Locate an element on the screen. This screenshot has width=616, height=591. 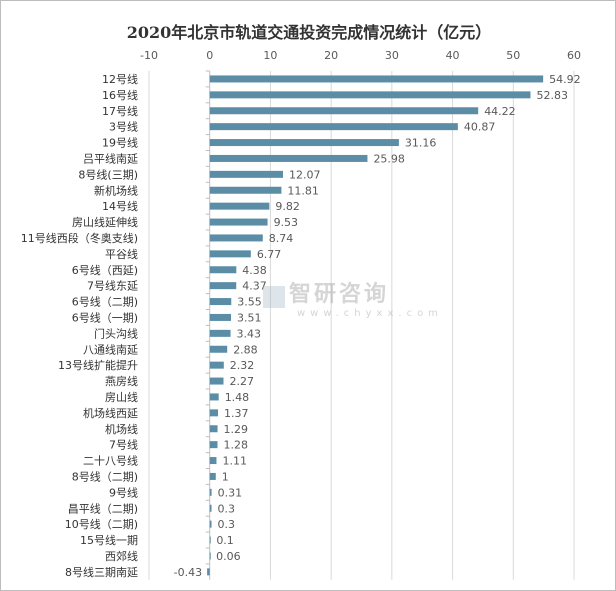
data-label: 31.16 is located at coordinates (421, 143).